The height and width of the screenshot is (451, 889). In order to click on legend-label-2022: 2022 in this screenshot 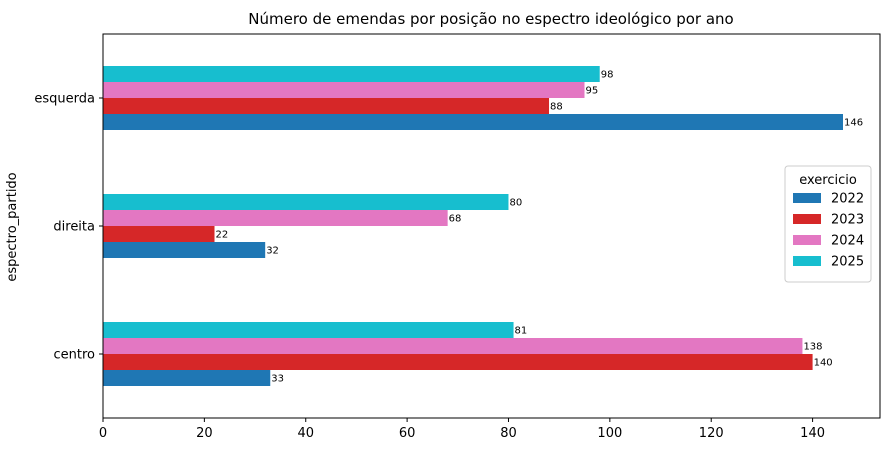, I will do `click(847, 199)`.